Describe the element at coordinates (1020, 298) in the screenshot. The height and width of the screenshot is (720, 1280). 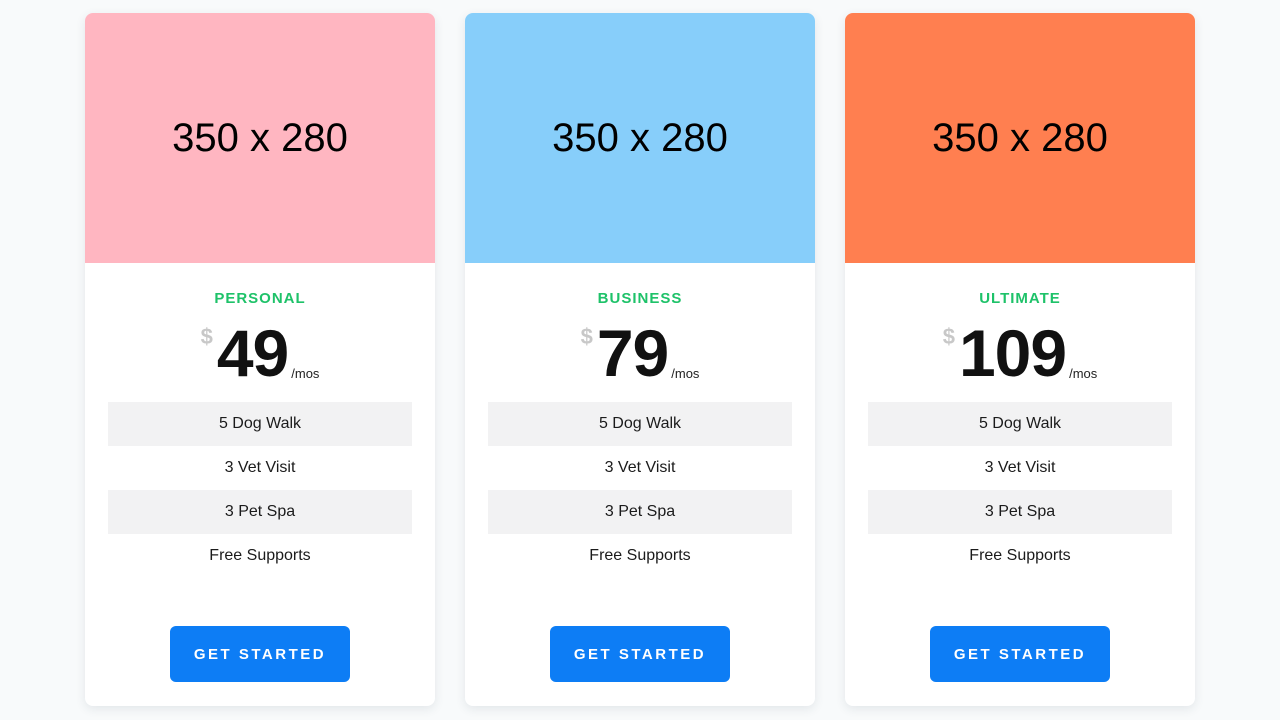
I see `plan-title: ULTIMATE` at that location.